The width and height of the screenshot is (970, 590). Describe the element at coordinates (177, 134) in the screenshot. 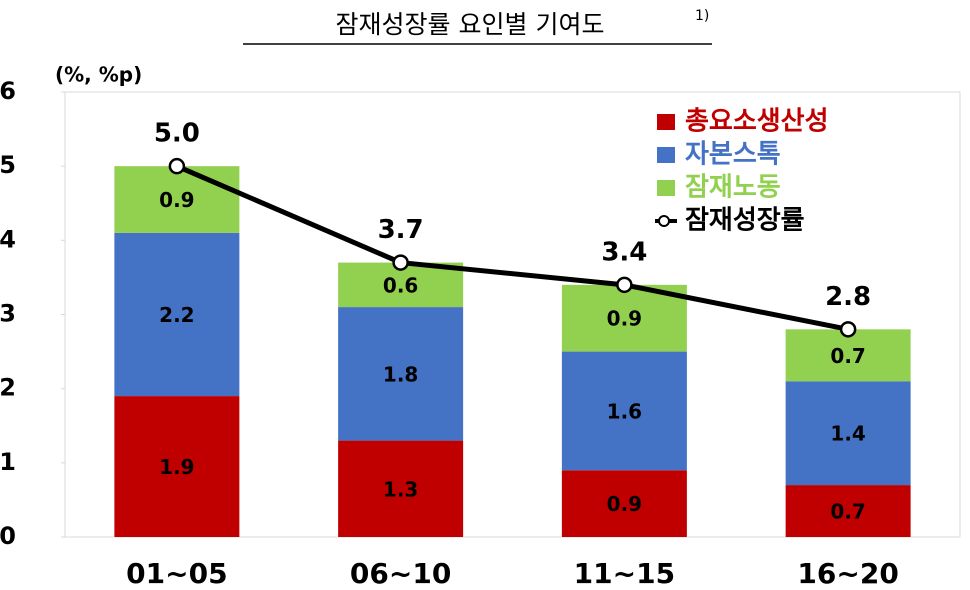

I see `line-value-label: 5.0` at that location.